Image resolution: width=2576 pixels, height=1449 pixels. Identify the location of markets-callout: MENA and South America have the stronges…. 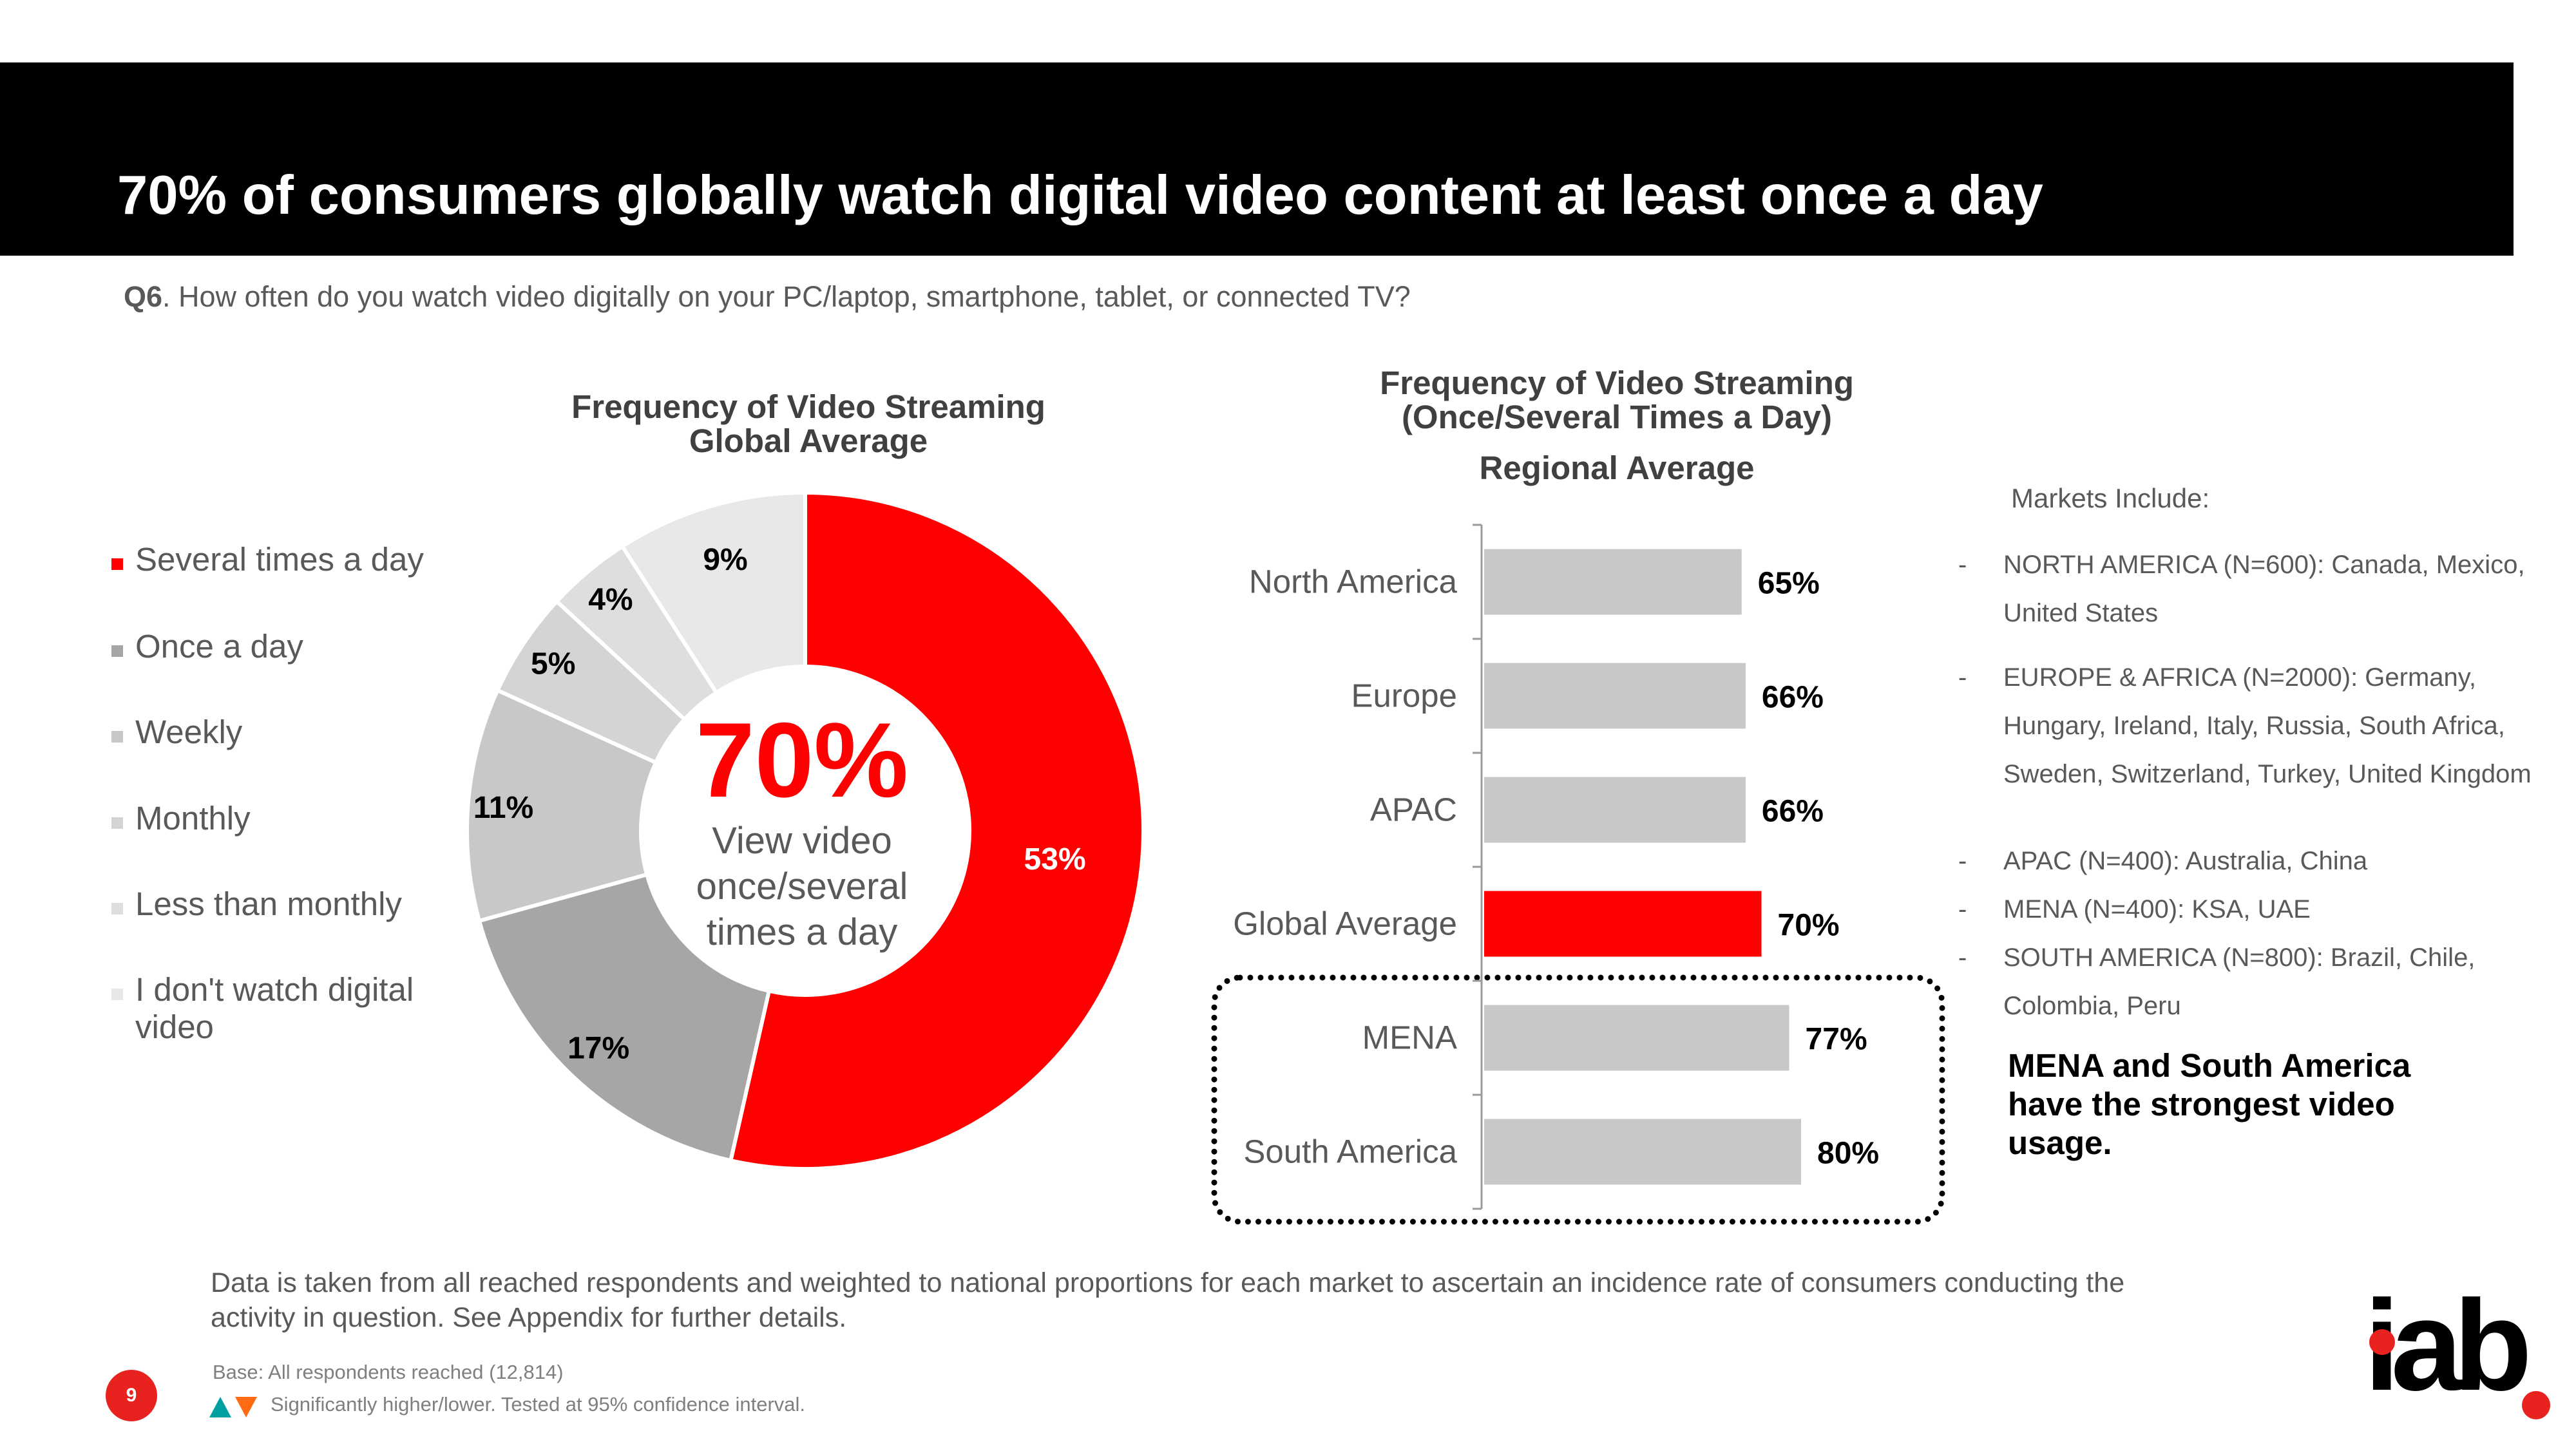
(2209, 1104).